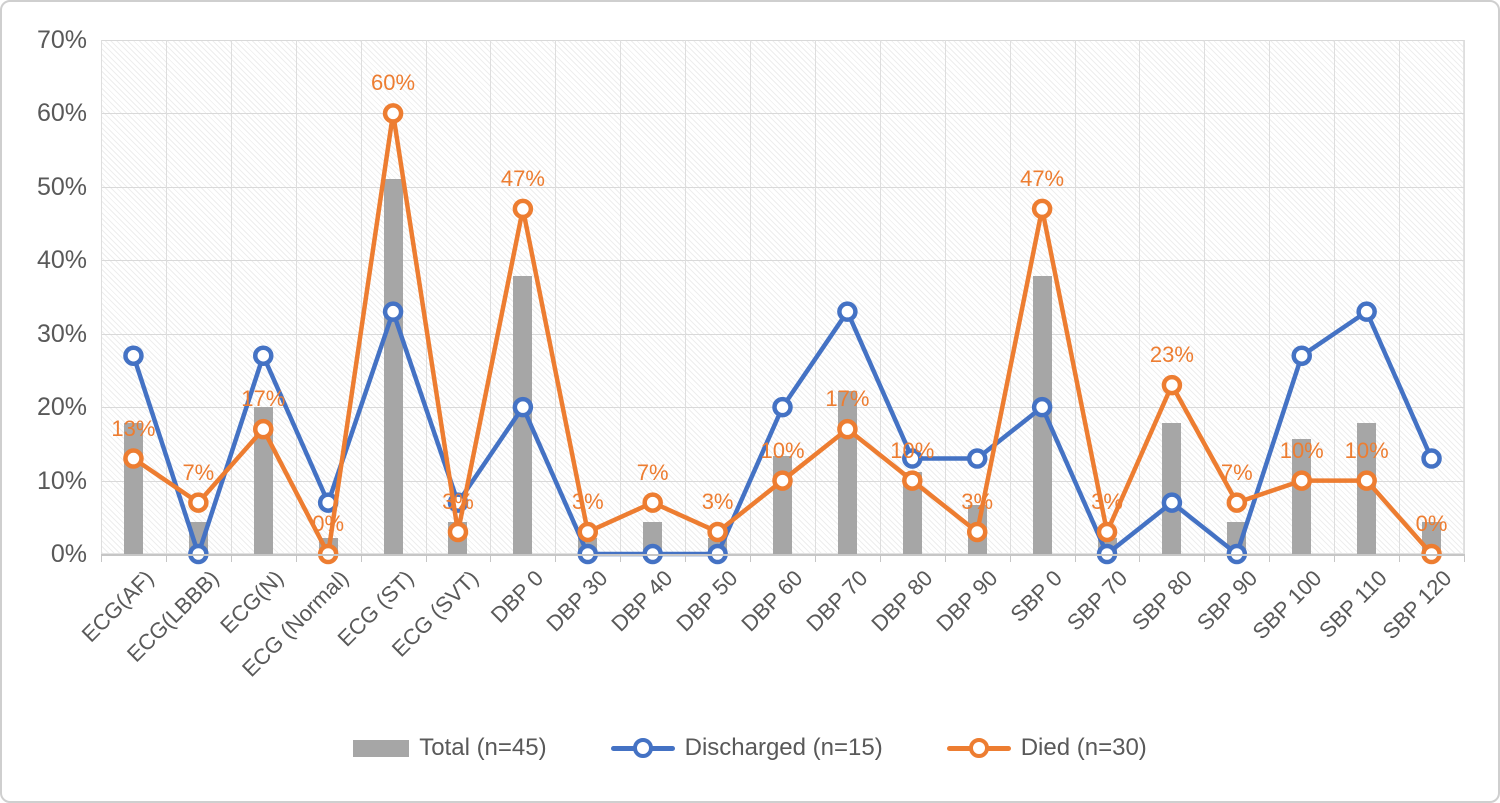 The height and width of the screenshot is (803, 1500). What do you see at coordinates (133, 428) in the screenshot?
I see `died-data-label: 13%` at bounding box center [133, 428].